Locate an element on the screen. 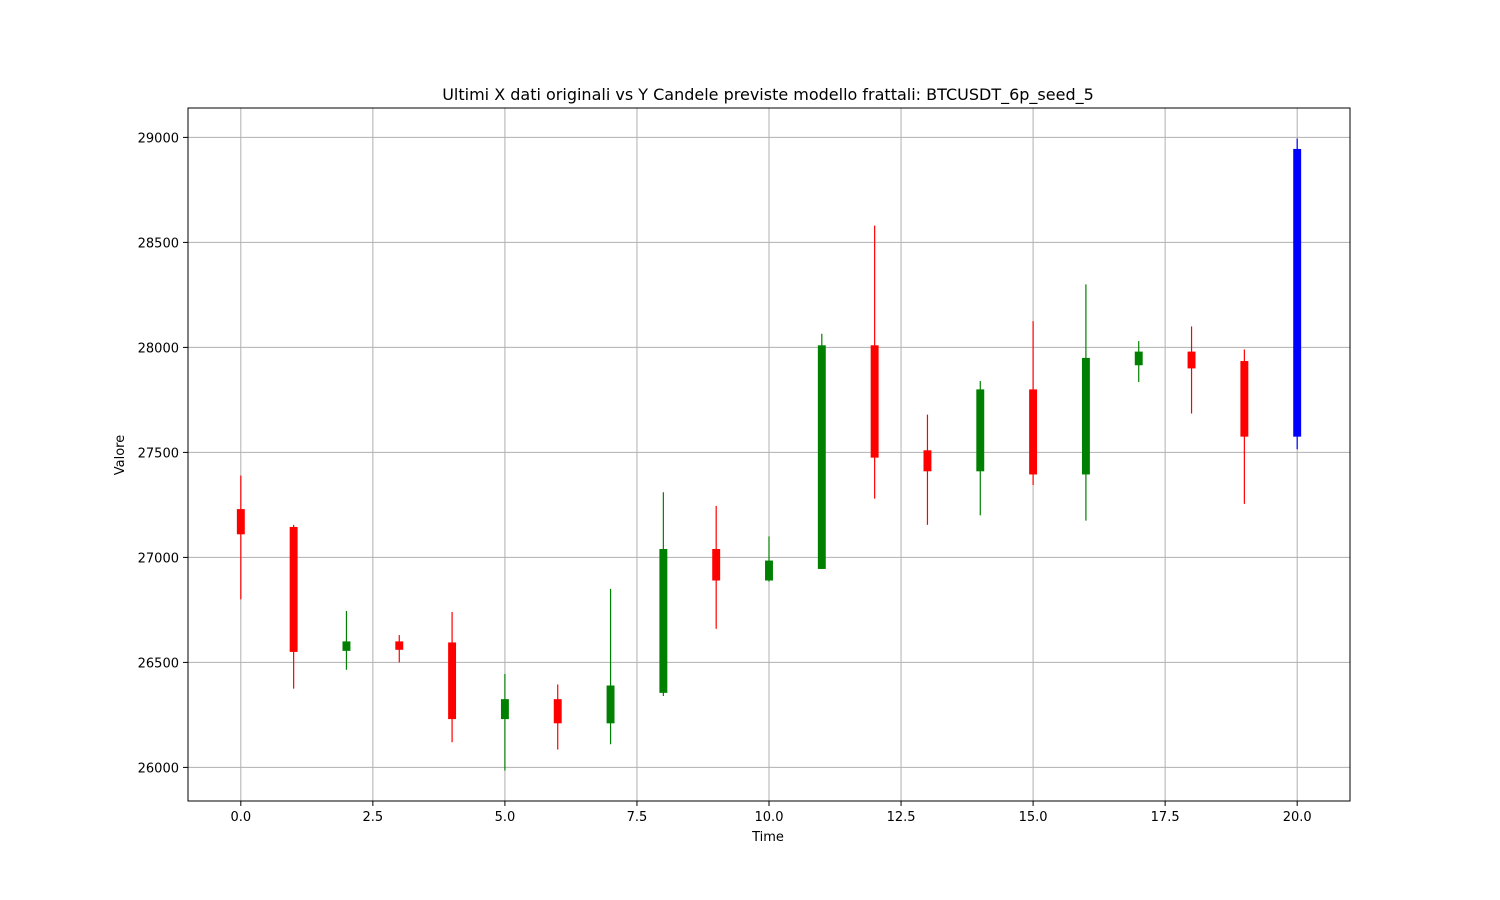 This screenshot has height=900, width=1500. y-tick-label: 26500 is located at coordinates (158, 663).